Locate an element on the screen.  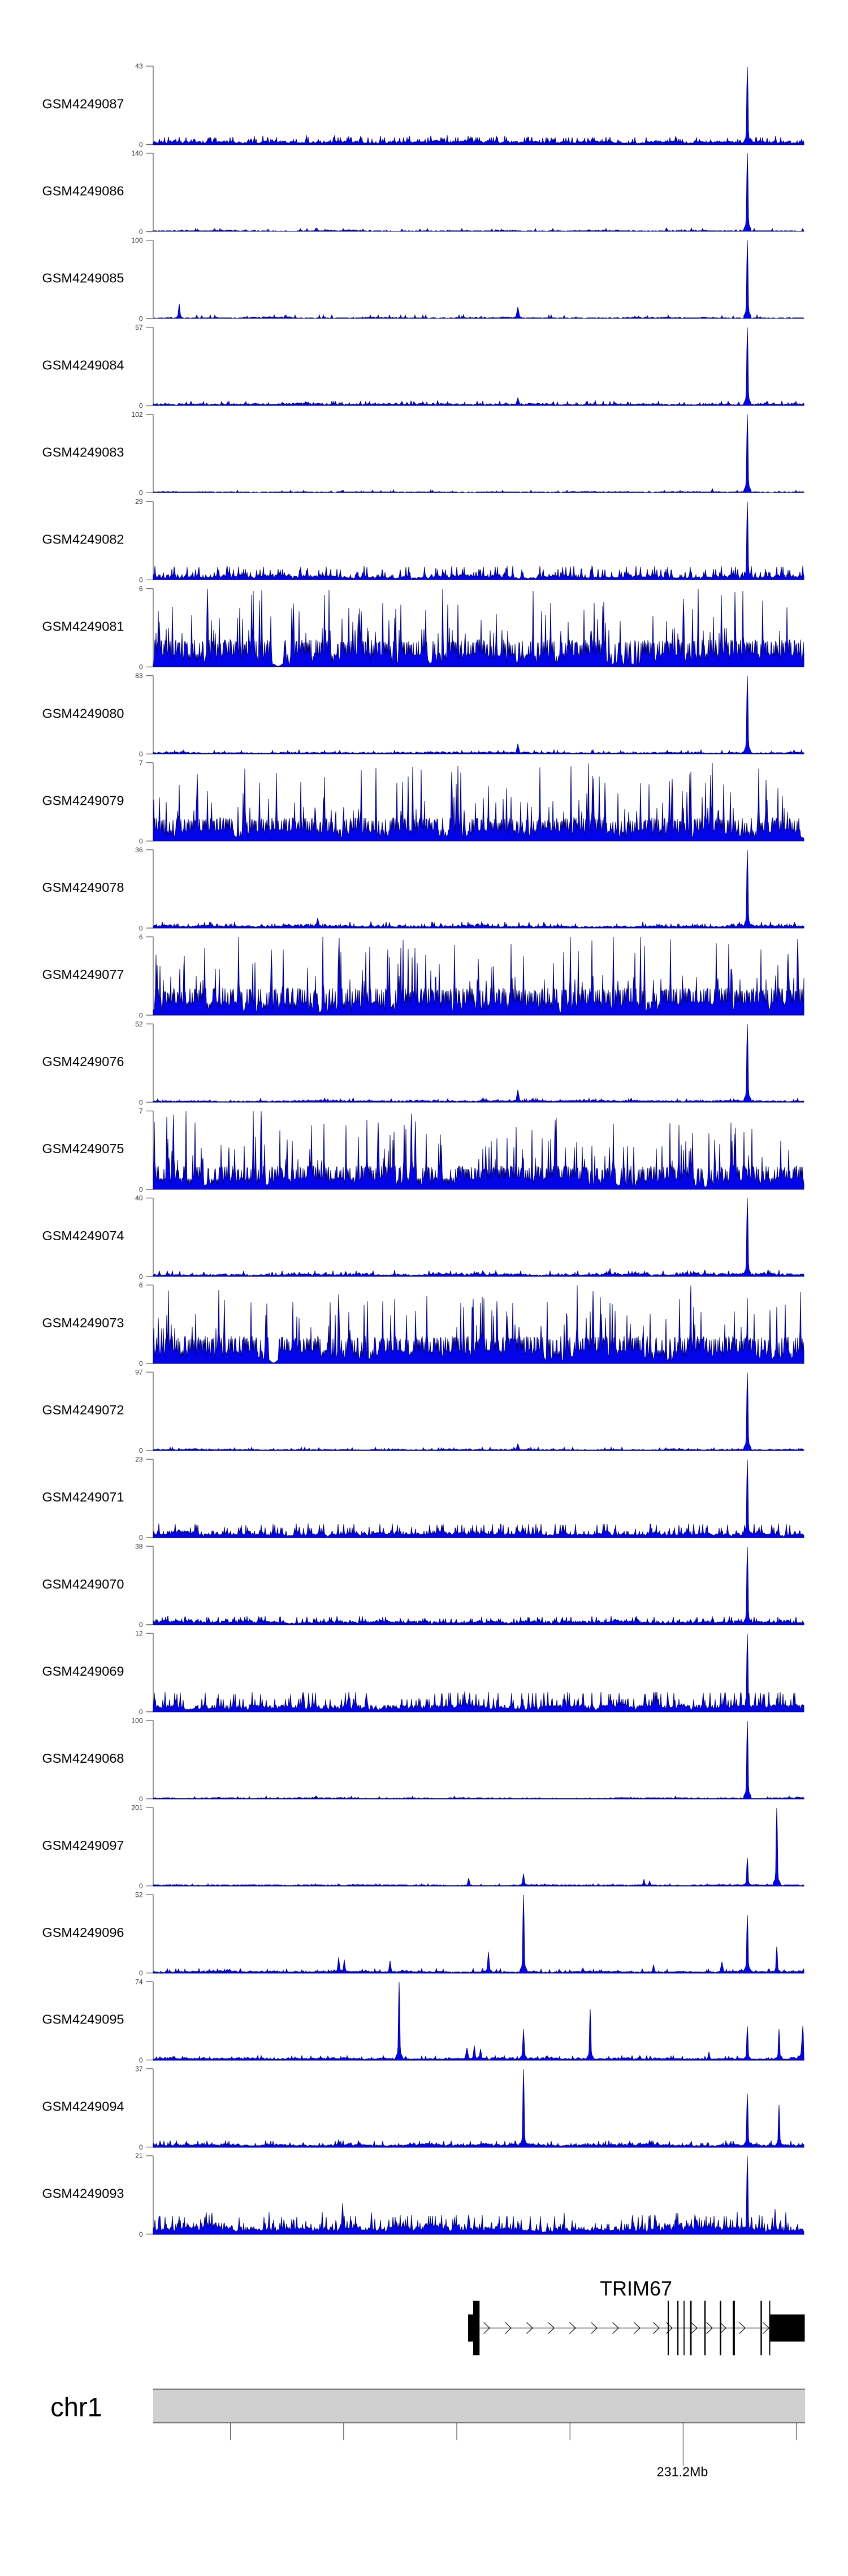
svg-text: GSM4249076 is located at coordinates (83, 1061).